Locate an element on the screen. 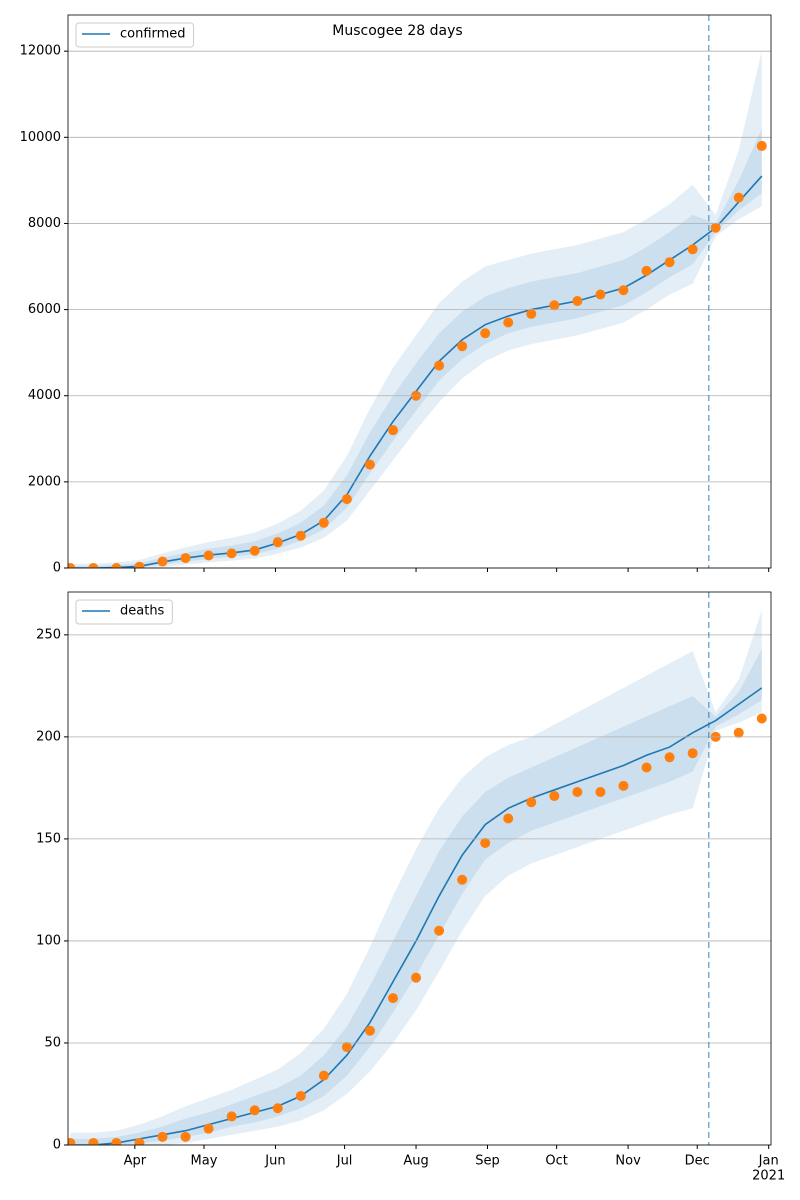  chart-title: Muscogee 28 days is located at coordinates (397, 31).